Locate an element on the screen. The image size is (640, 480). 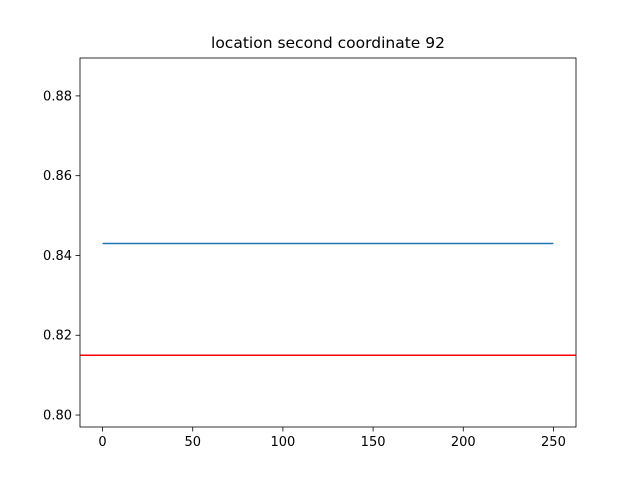
x-tick-label: 250 is located at coordinates (553, 442).